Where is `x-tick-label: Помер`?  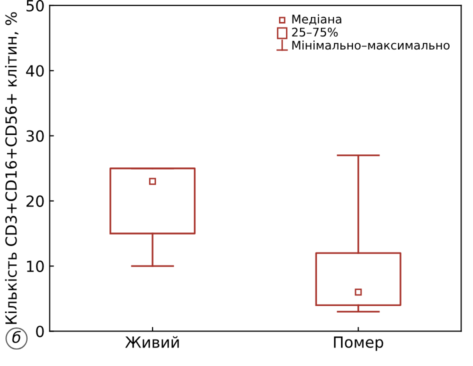
x-tick-label: Помер is located at coordinates (359, 343).